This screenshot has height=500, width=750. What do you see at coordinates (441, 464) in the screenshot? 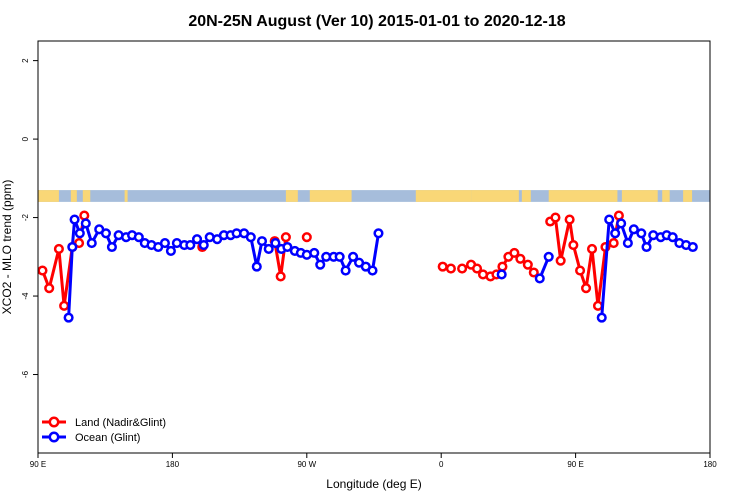
I see `x-tick-label: 0` at bounding box center [441, 464].